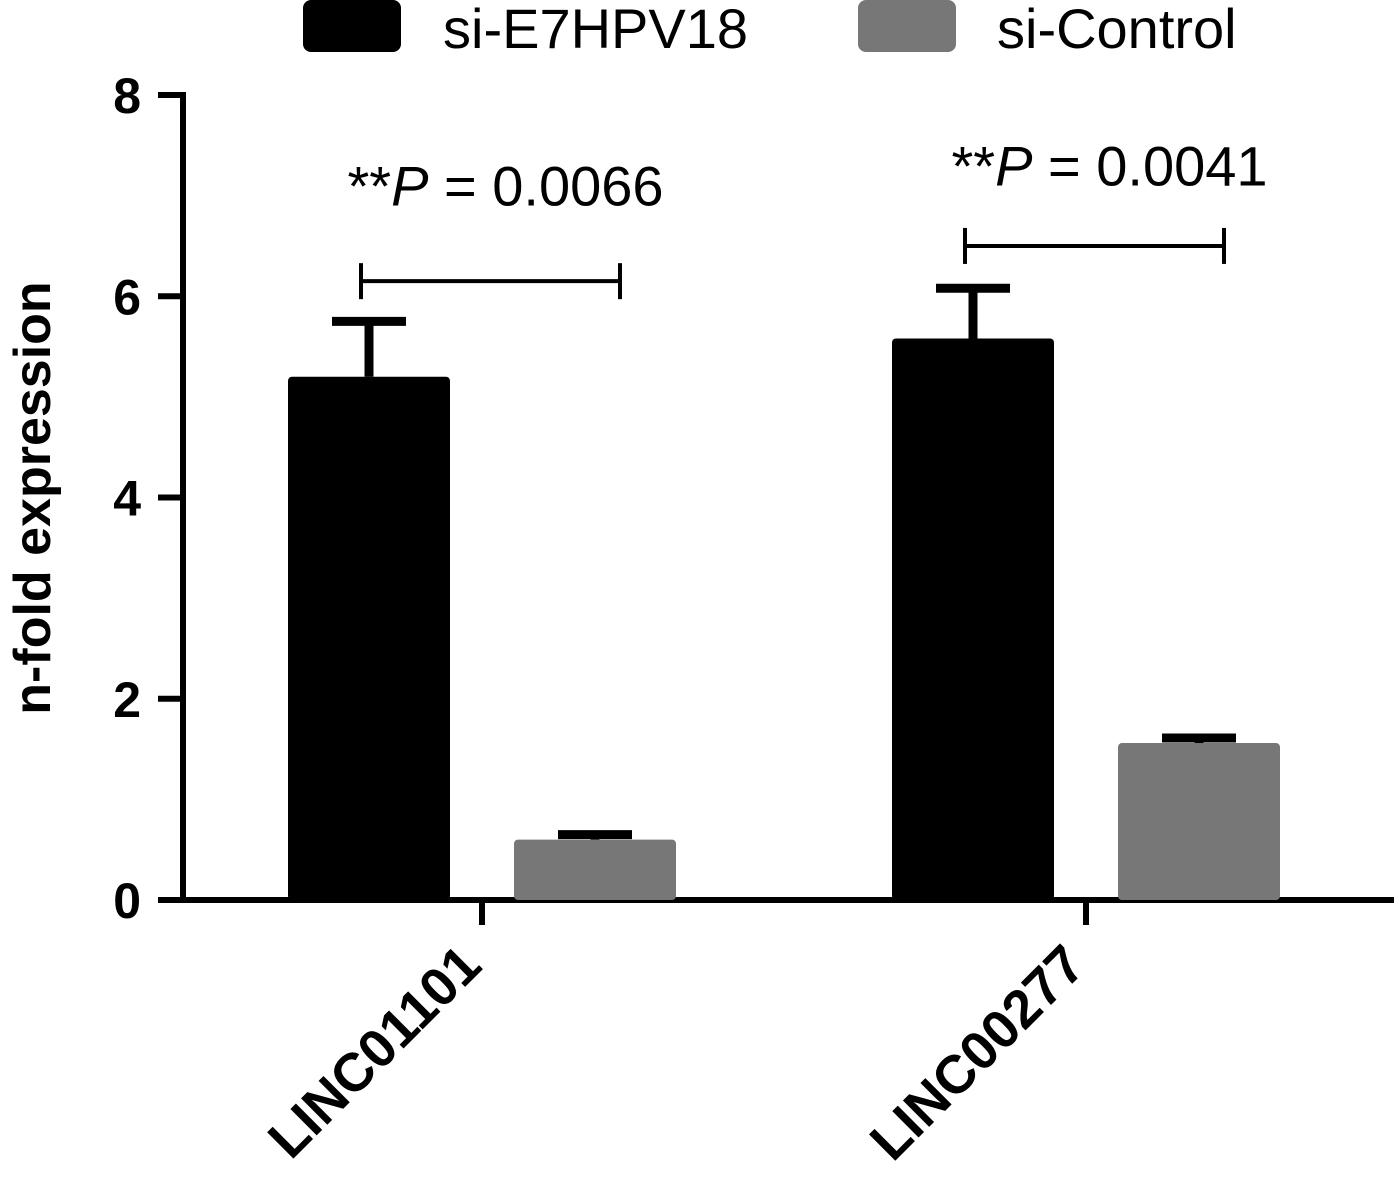  What do you see at coordinates (907, 26) in the screenshot?
I see `legend-swatch-si-Control` at bounding box center [907, 26].